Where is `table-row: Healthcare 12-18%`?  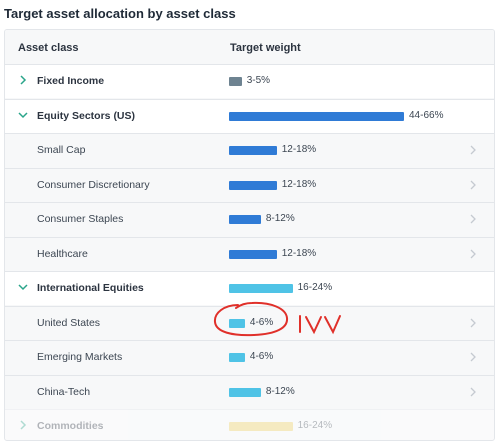
table-row: Healthcare 12-18% is located at coordinates (249, 253).